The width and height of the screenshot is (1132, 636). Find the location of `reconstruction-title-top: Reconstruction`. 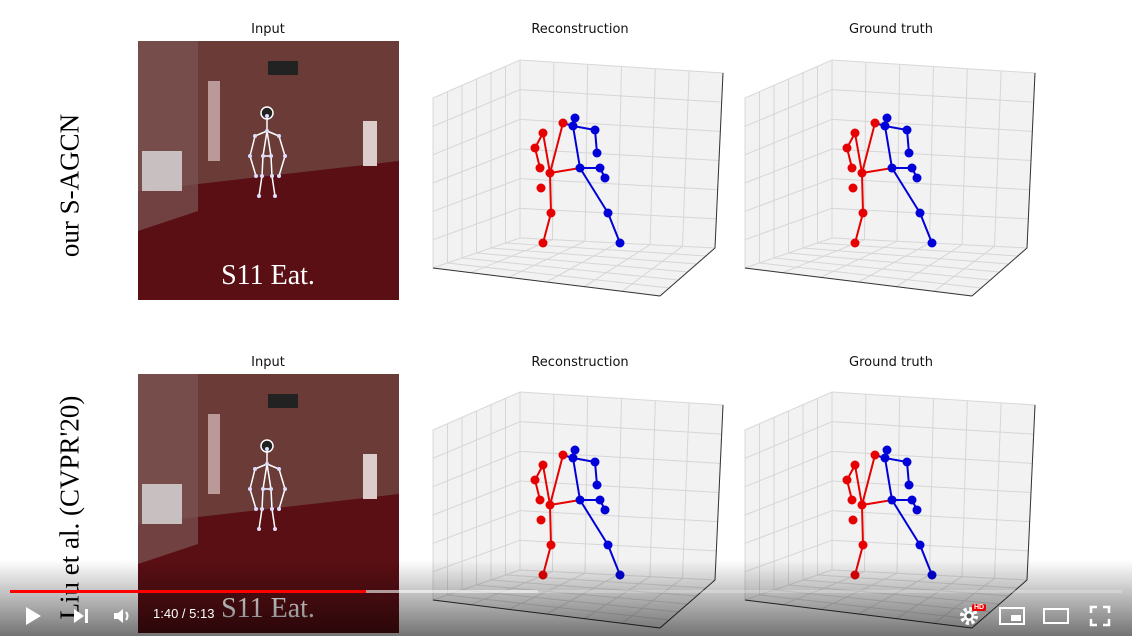

reconstruction-title-top: Reconstruction is located at coordinates (580, 29).